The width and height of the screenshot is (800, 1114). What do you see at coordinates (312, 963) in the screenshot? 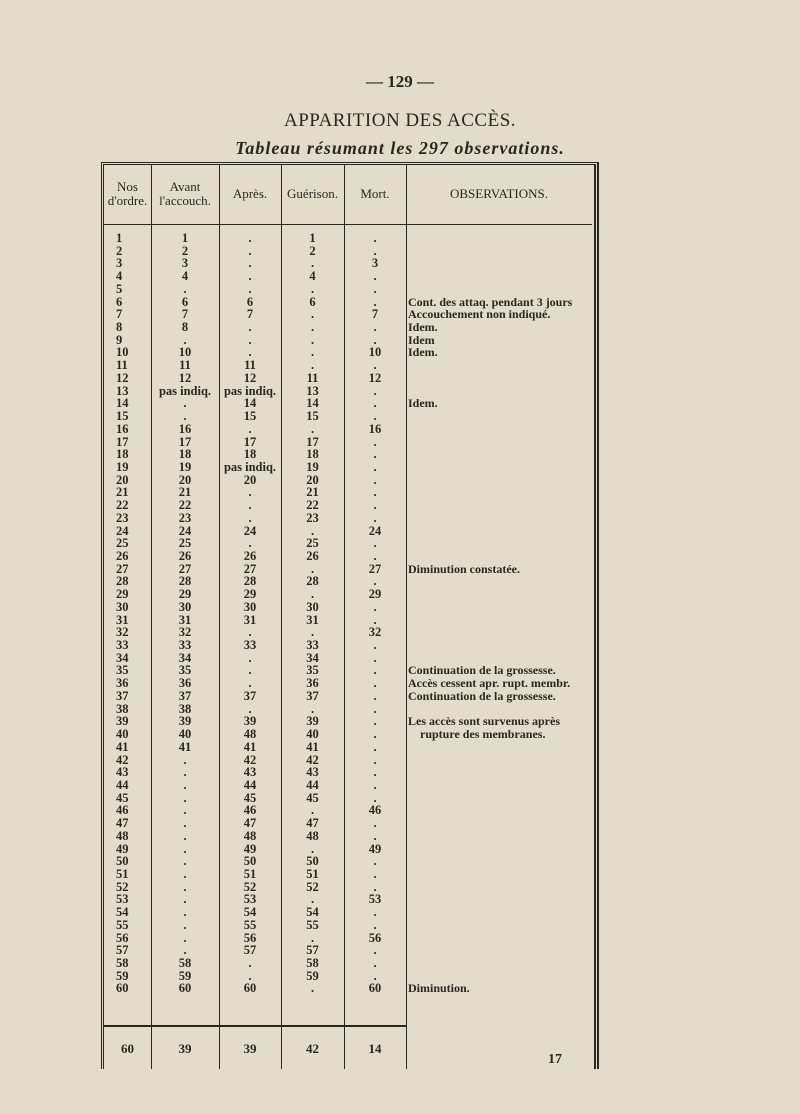
I see `cell-guerison: 58` at bounding box center [312, 963].